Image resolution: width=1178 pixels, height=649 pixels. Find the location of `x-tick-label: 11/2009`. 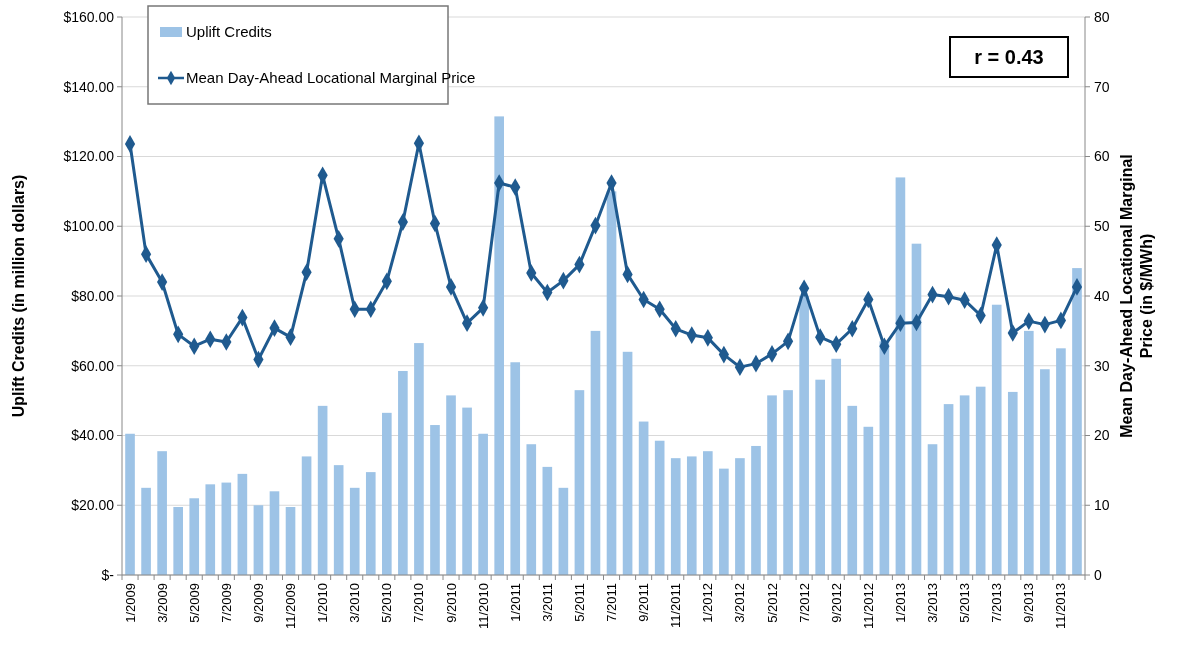

x-tick-label: 11/2009 is located at coordinates (291, 606).